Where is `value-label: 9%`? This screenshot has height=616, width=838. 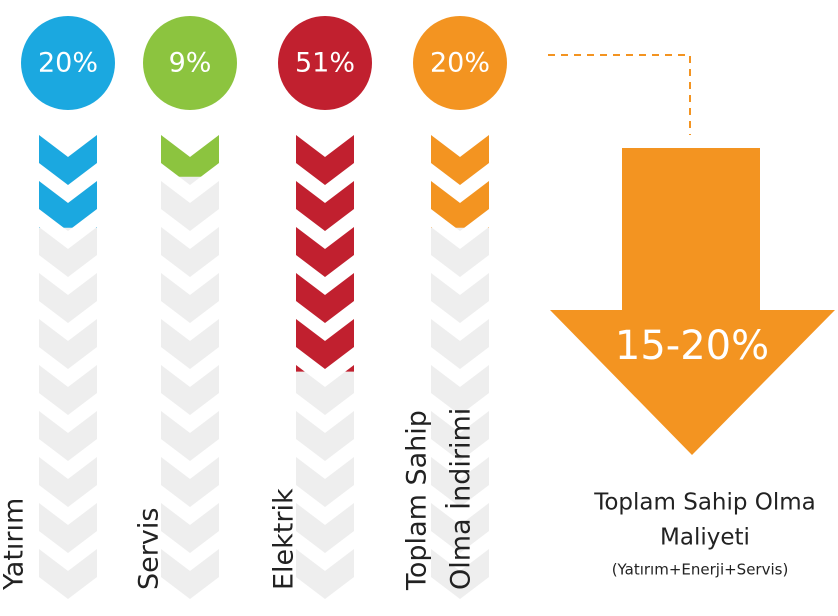 value-label: 9% is located at coordinates (190, 63).